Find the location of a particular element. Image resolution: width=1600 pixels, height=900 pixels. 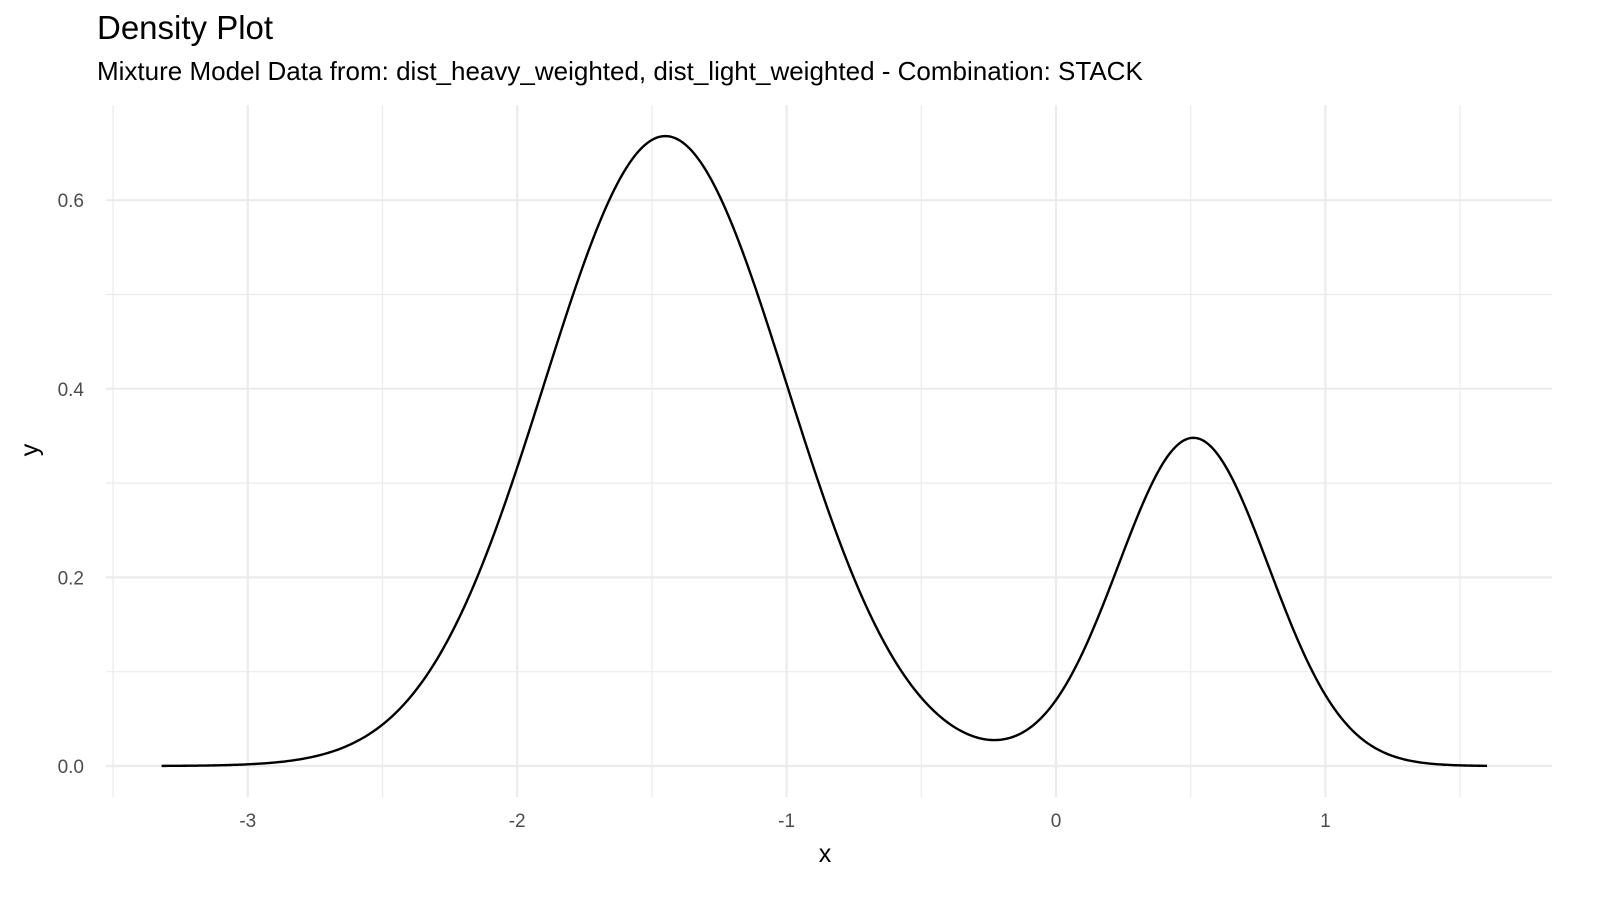

x-tick-label: -3 is located at coordinates (247, 821).